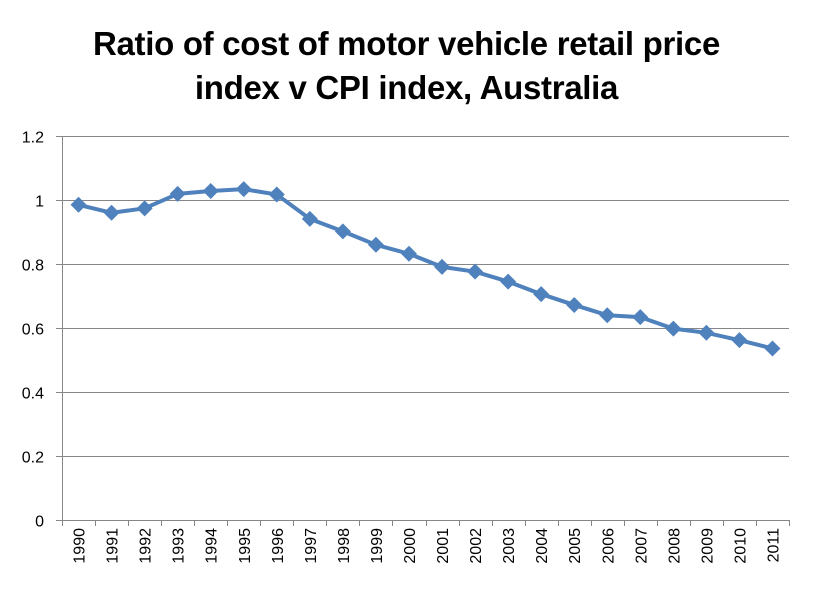 The height and width of the screenshot is (591, 813). What do you see at coordinates (410, 546) in the screenshot?
I see `x-tick-label: 2000` at bounding box center [410, 546].